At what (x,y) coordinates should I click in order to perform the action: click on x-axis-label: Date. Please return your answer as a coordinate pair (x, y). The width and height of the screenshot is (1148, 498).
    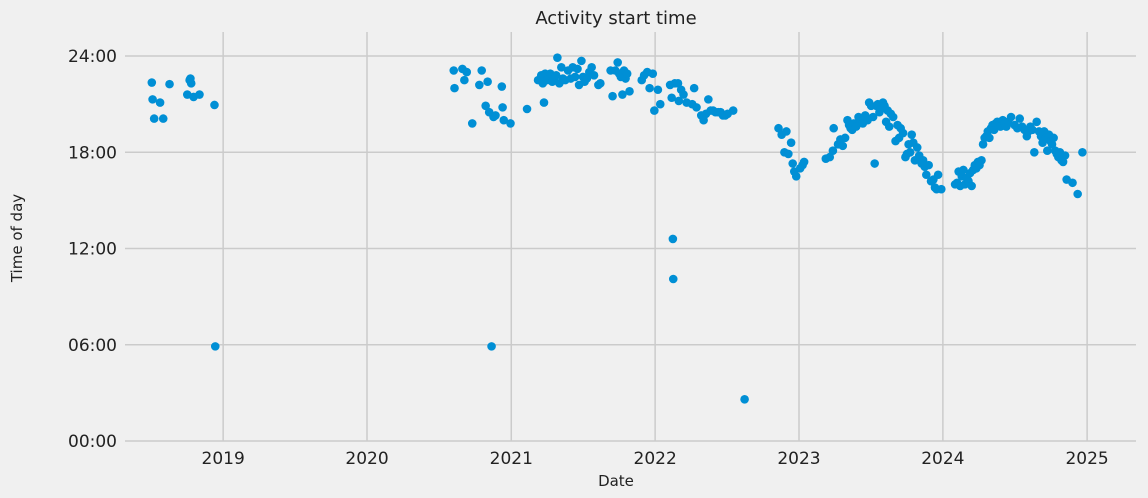
    Looking at the image, I should click on (616, 481).